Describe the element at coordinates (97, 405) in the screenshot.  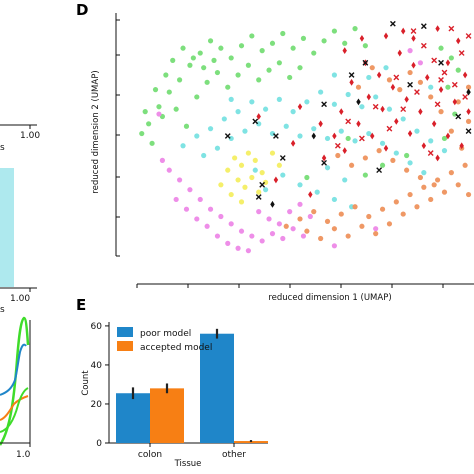
I see `panel-e-y-tick-label: 20` at that location.